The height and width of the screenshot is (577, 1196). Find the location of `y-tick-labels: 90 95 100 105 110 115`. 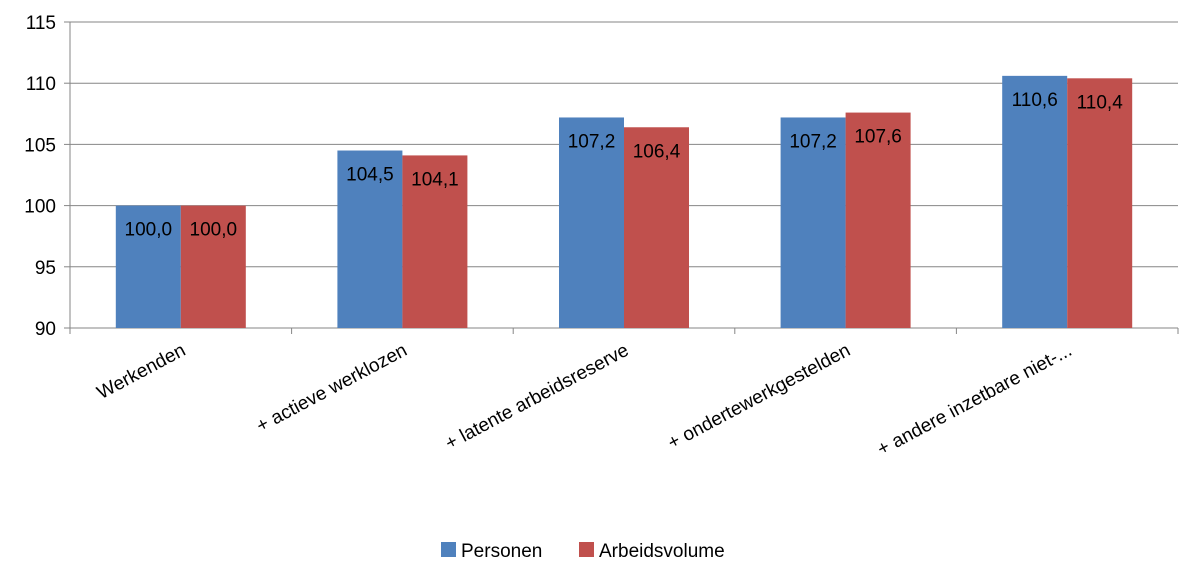

y-tick-labels: 90 95 100 105 110 115 is located at coordinates (40, 176).